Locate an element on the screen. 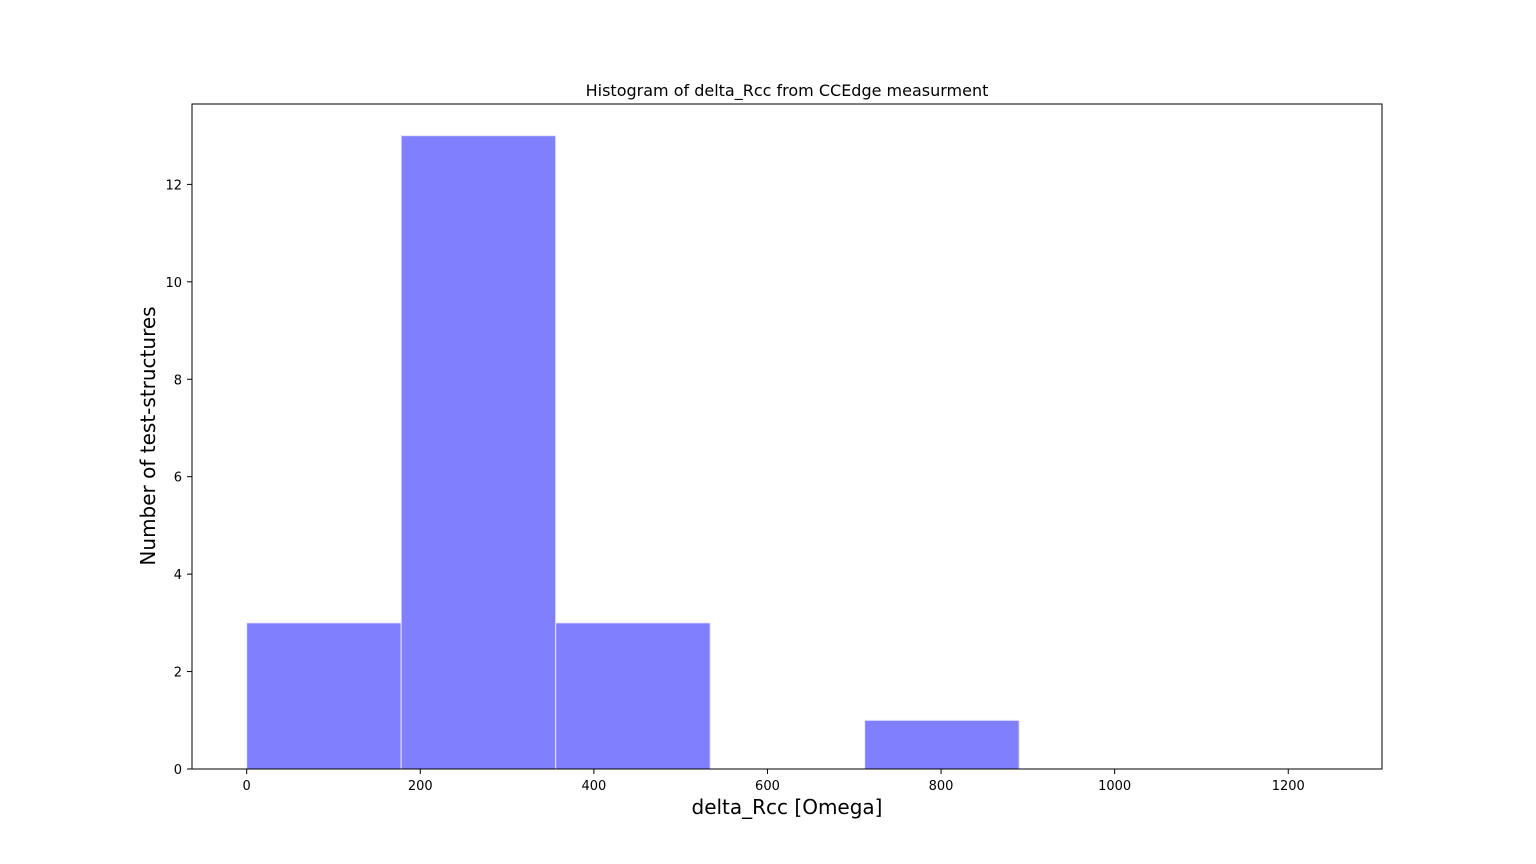 This screenshot has width=1536, height=864. x-tick-label: 1200 is located at coordinates (1288, 786).